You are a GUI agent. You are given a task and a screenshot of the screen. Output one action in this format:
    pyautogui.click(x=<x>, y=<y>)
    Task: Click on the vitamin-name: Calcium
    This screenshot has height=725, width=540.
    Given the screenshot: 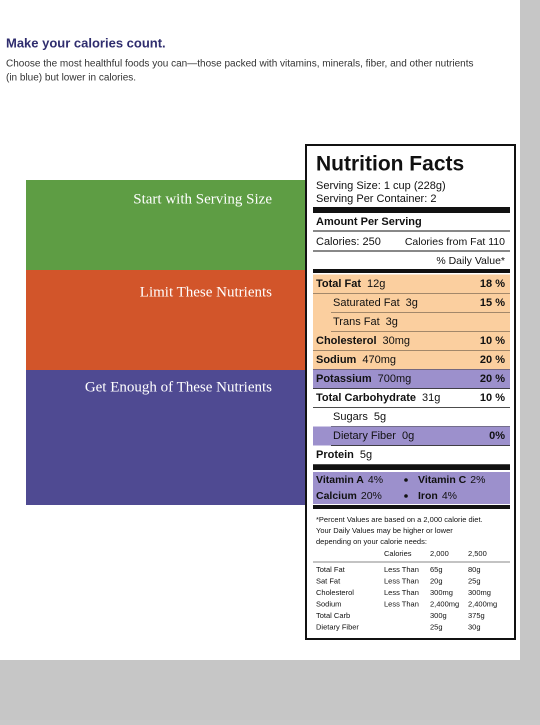 What is the action you would take?
    pyautogui.click(x=336, y=496)
    